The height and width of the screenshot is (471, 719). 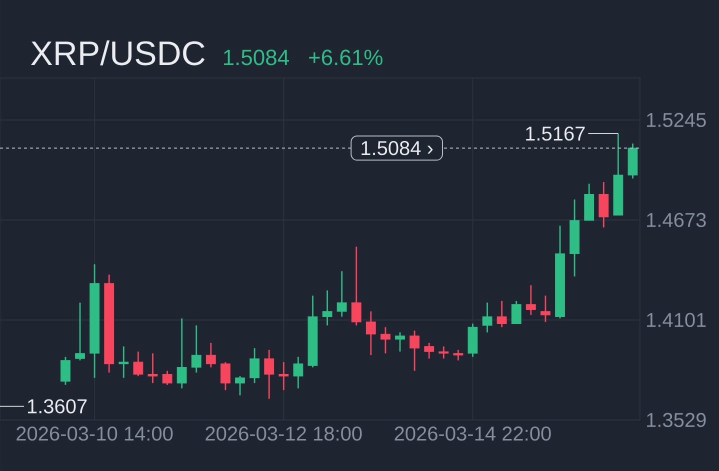 I want to click on x-tick-label: 2026-03-14 22:00, so click(x=472, y=433).